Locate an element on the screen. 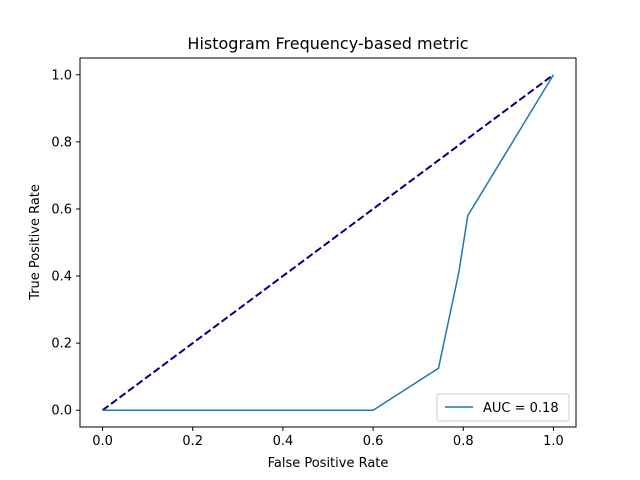 This screenshot has width=640, height=480. y-tick-label: 0.0 is located at coordinates (61, 411).